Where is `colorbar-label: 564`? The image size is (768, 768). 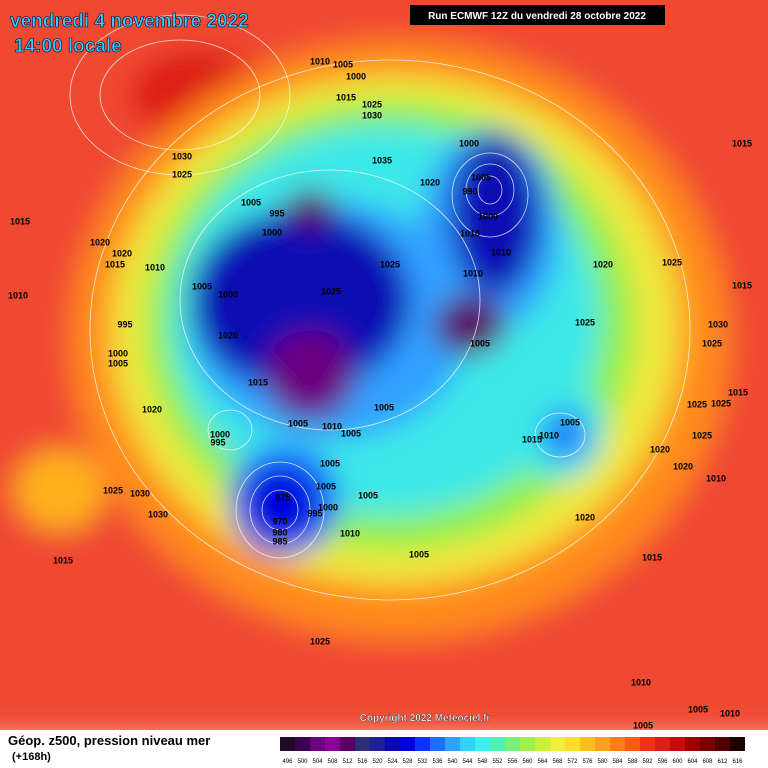
colorbar-label: 564 is located at coordinates (542, 762).